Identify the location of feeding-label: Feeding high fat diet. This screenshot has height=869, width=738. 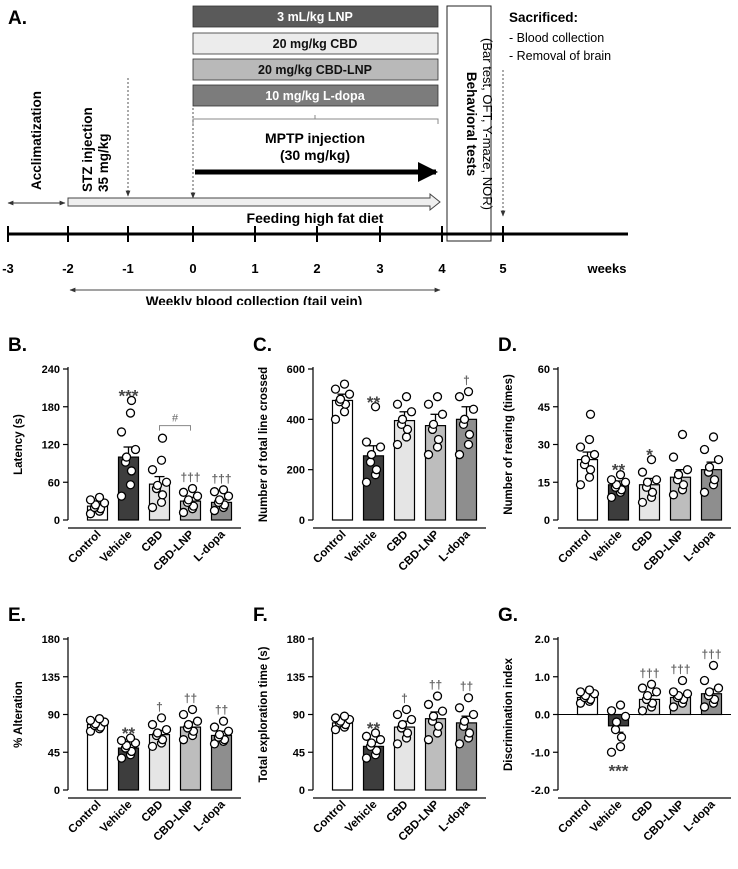
(315, 218).